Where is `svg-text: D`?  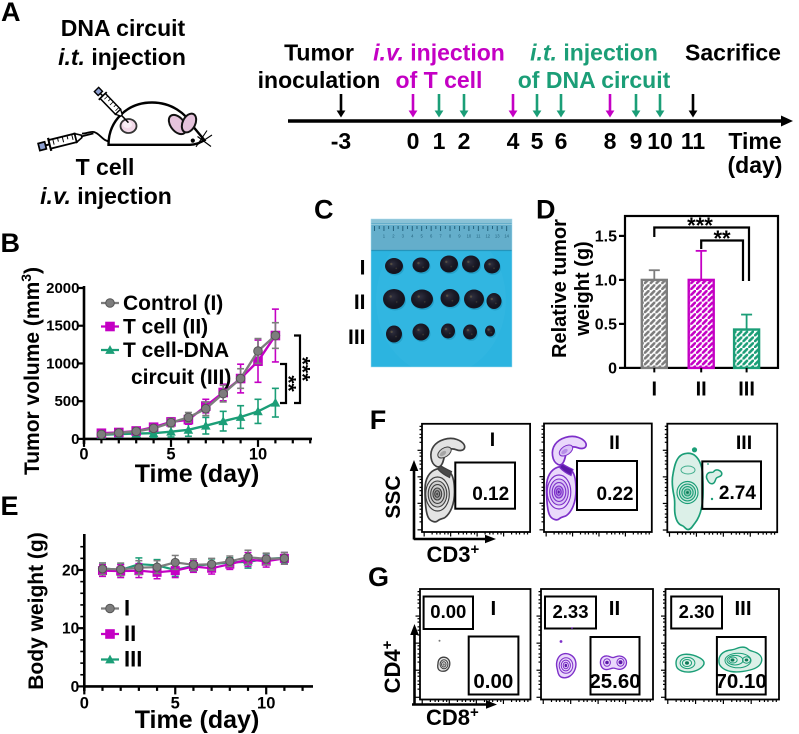
svg-text: D is located at coordinates (546, 210).